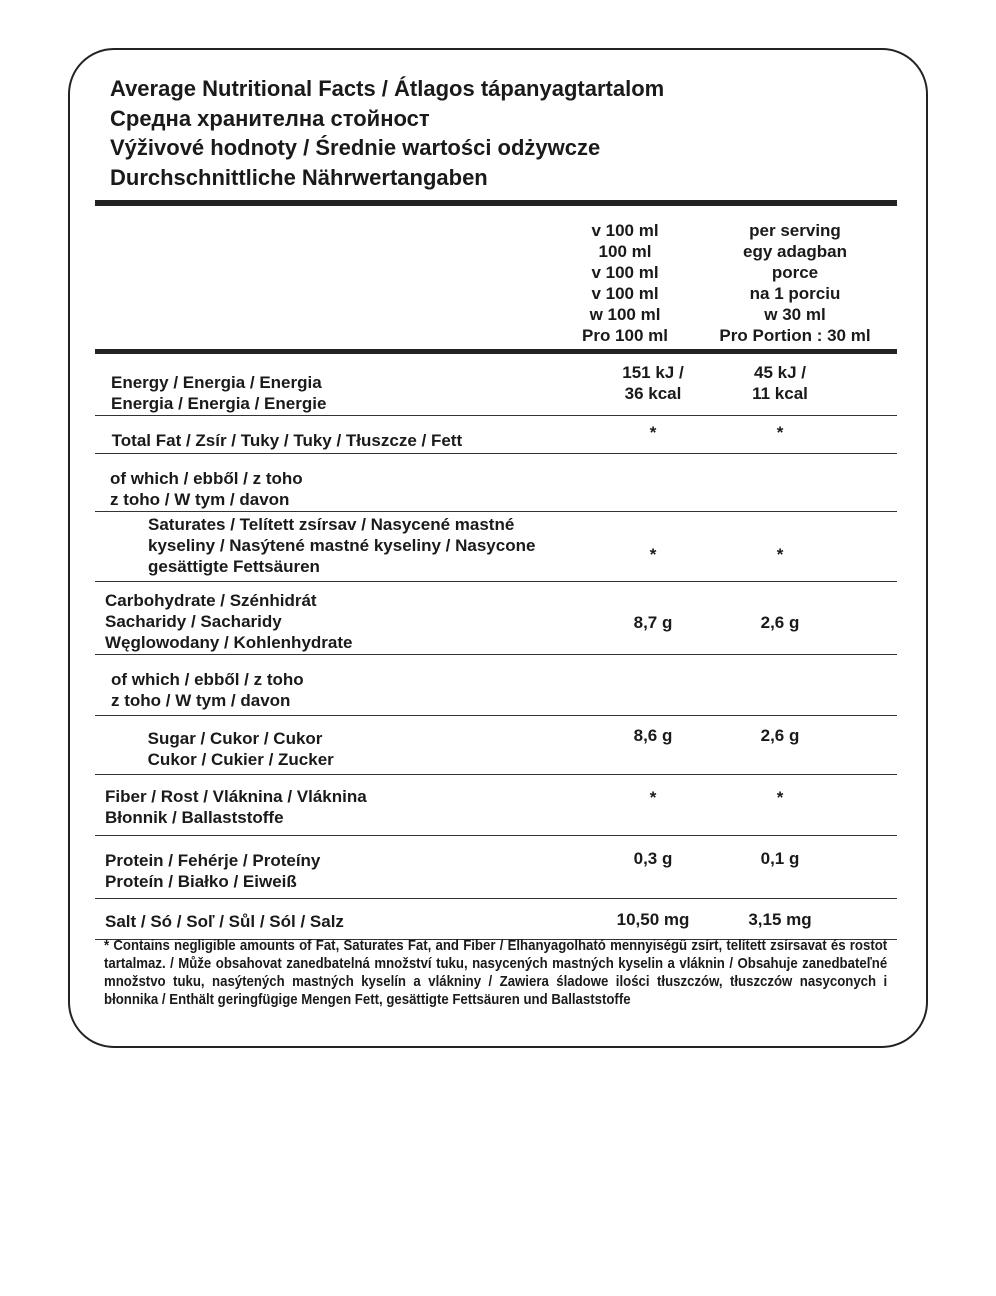 The width and height of the screenshot is (996, 1296). What do you see at coordinates (653, 393) in the screenshot?
I see `text-line: 36 kcal` at bounding box center [653, 393].